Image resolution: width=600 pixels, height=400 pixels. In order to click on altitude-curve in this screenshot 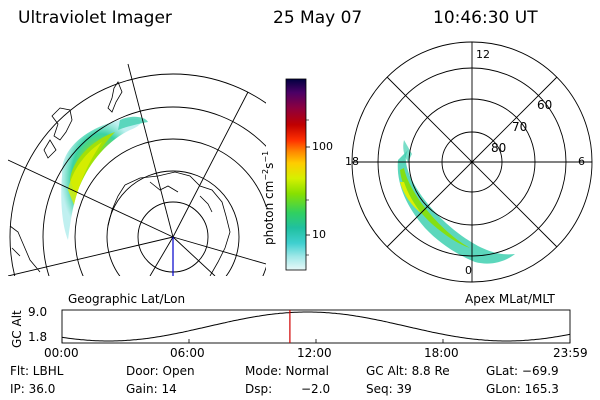, I will do `click(316, 326)`.